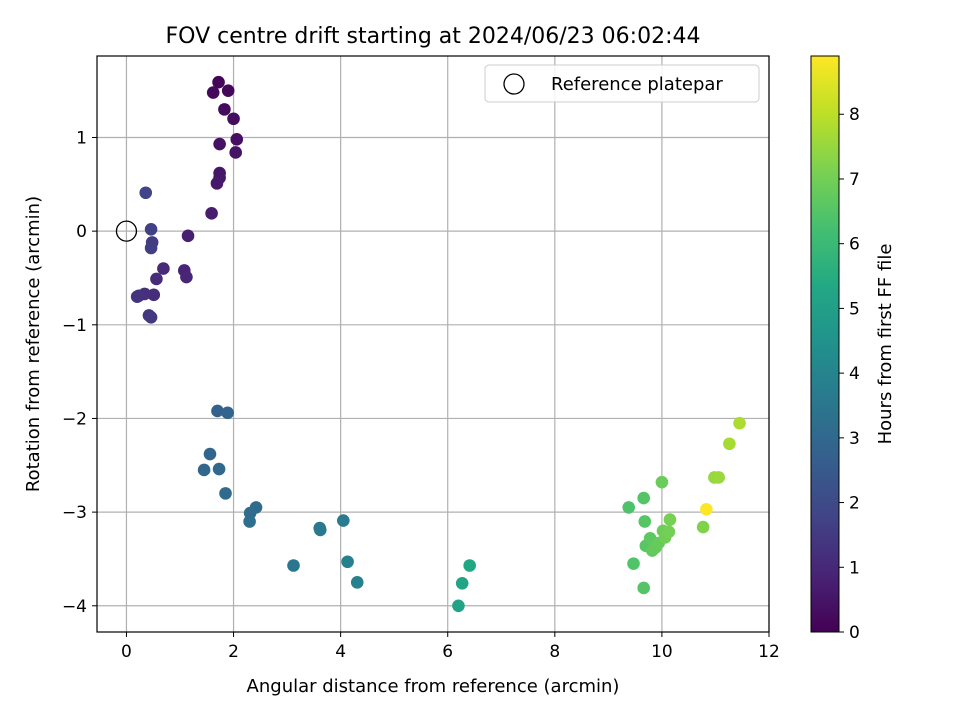 This screenshot has width=960, height=720. What do you see at coordinates (74, 513) in the screenshot?
I see `y-tick-label: −3` at bounding box center [74, 513].